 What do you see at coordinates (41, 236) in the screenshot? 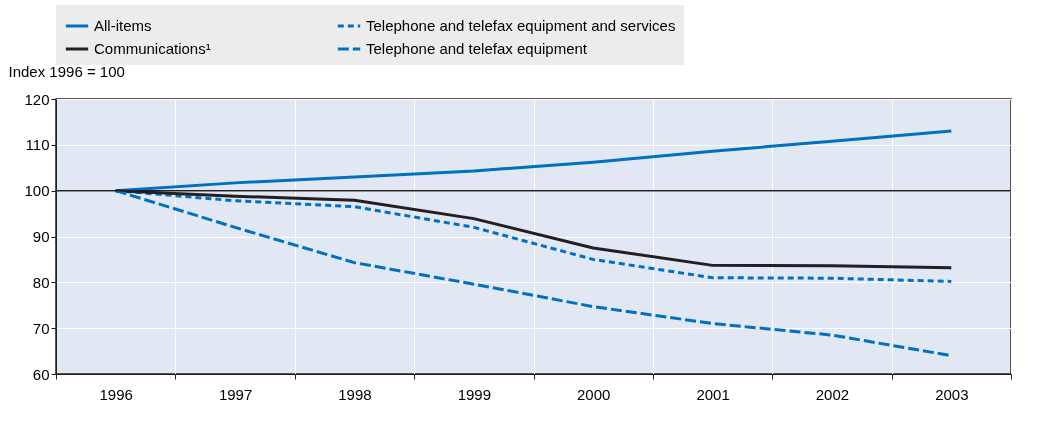
I see `y-tick-label: 90` at bounding box center [41, 236].